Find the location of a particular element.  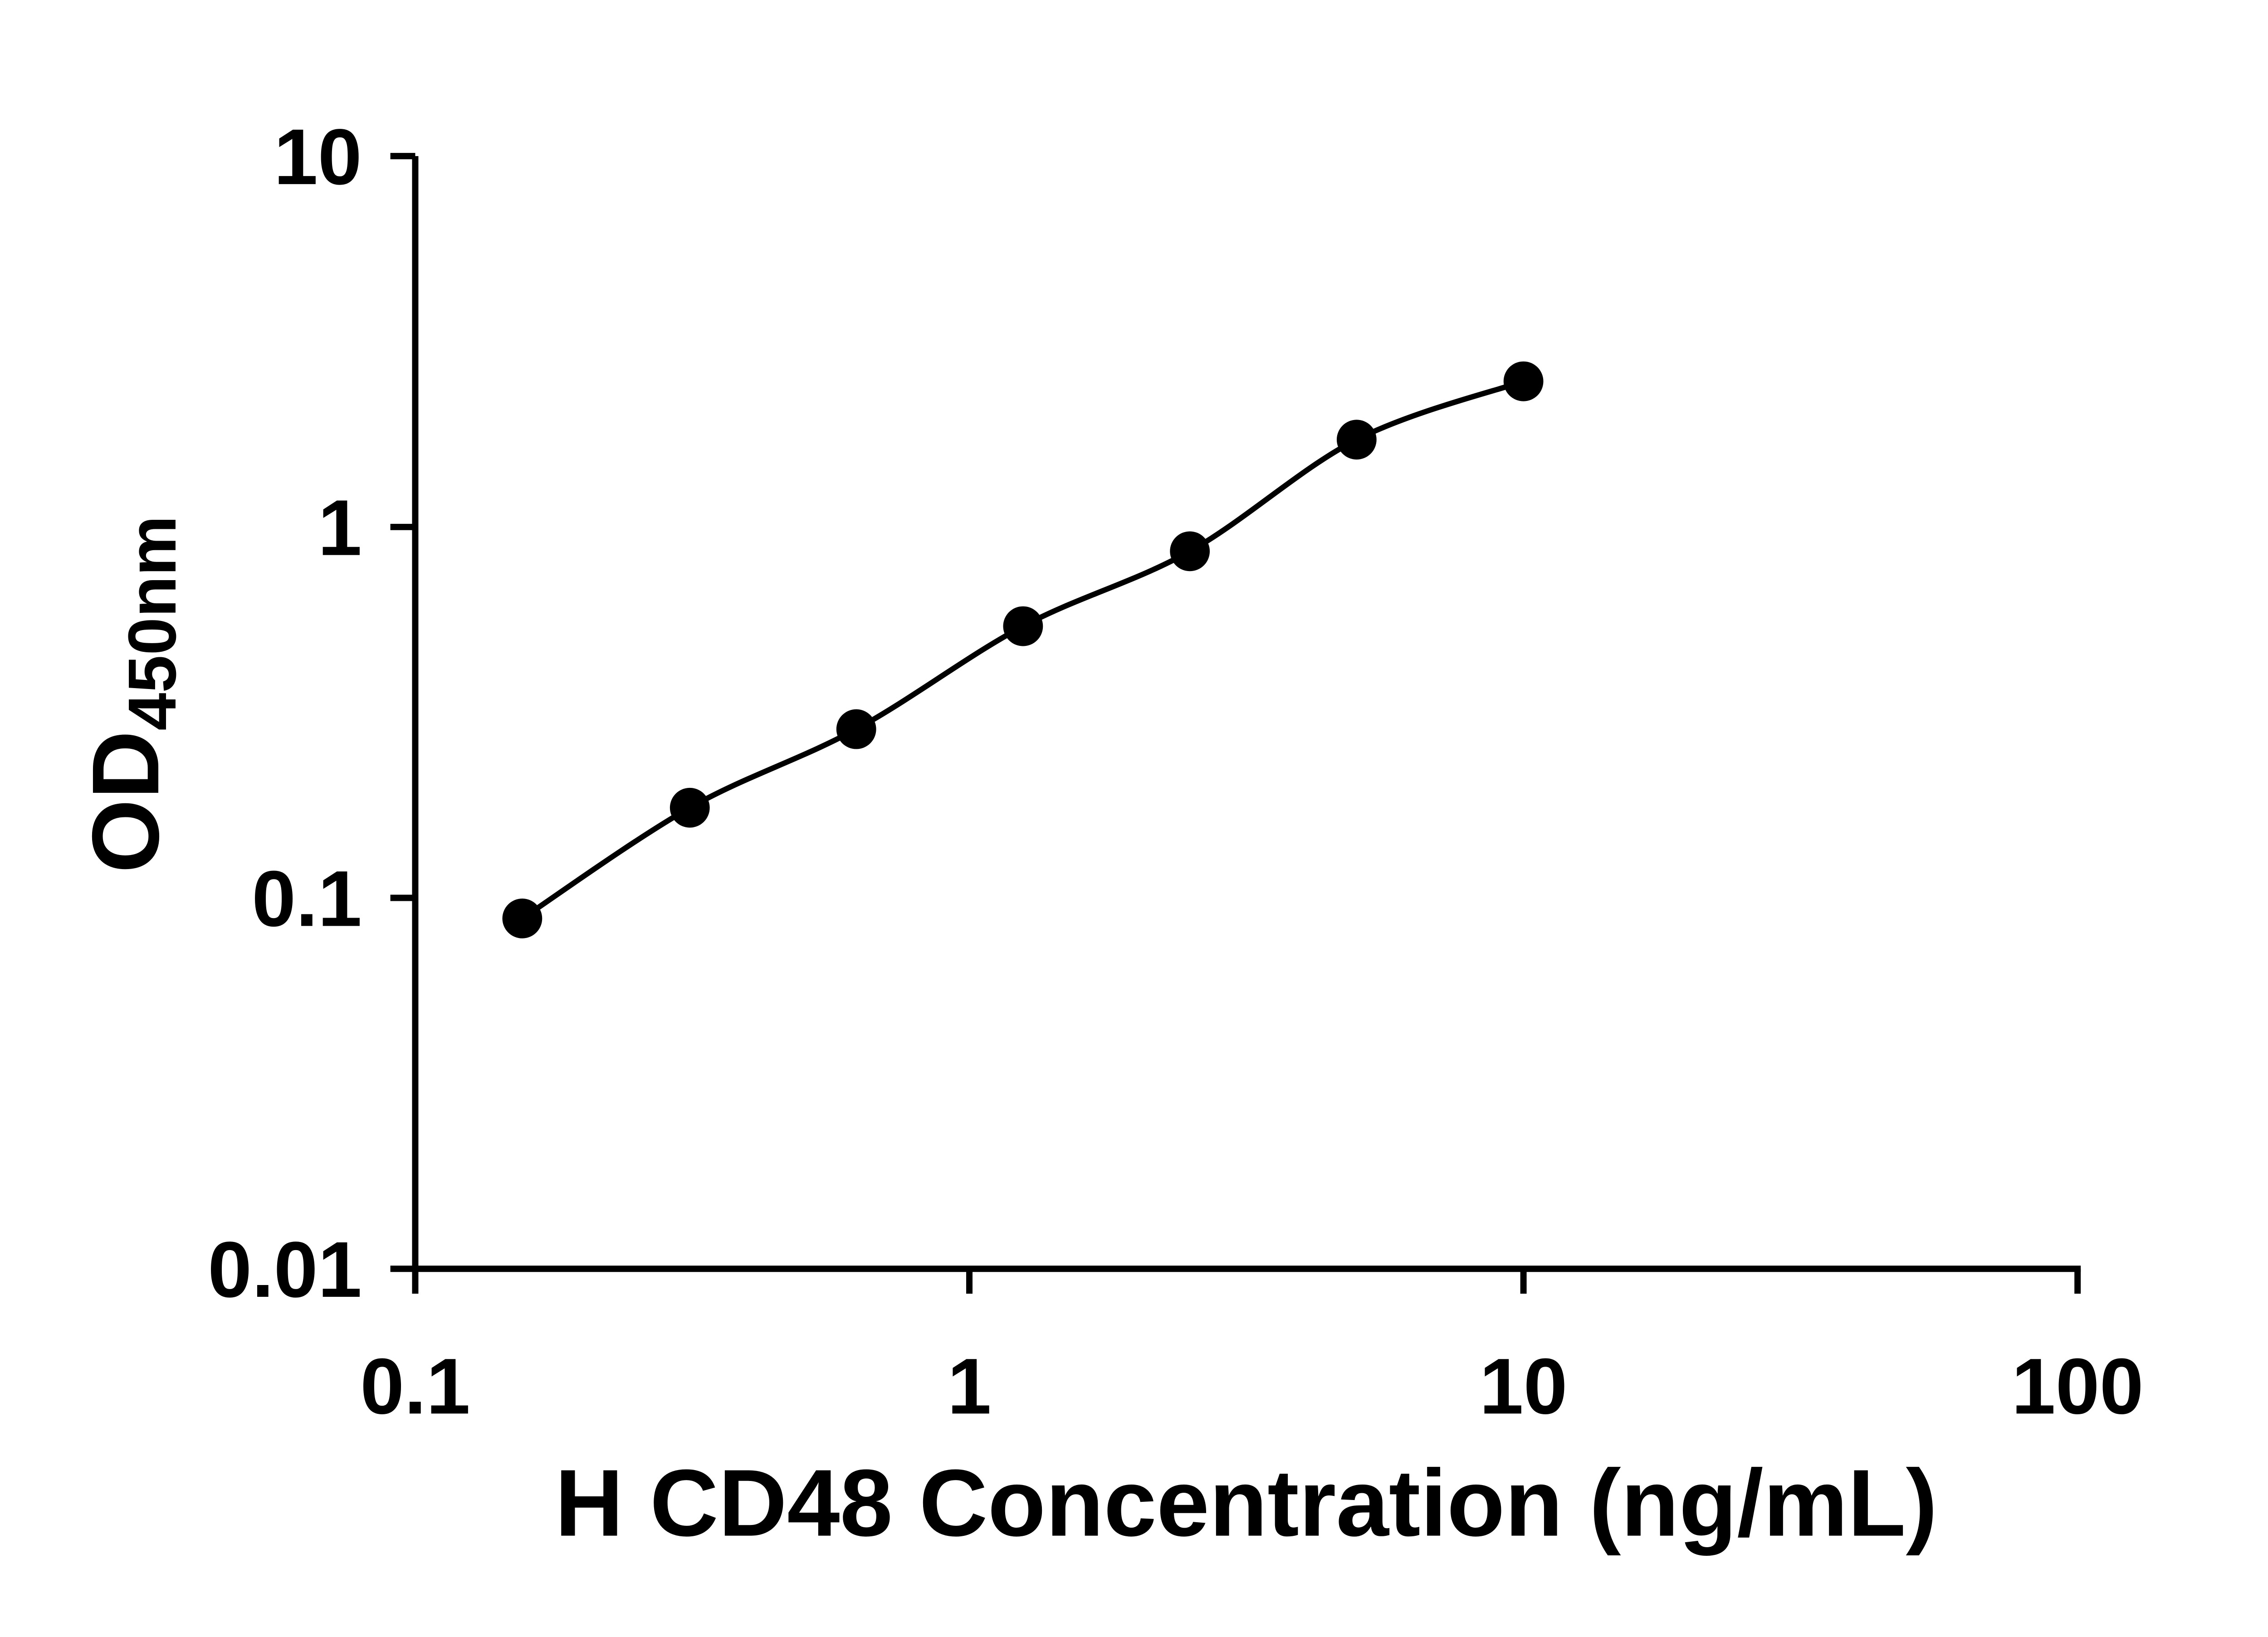

y-axis-tick-label: 1 is located at coordinates (340, 528).